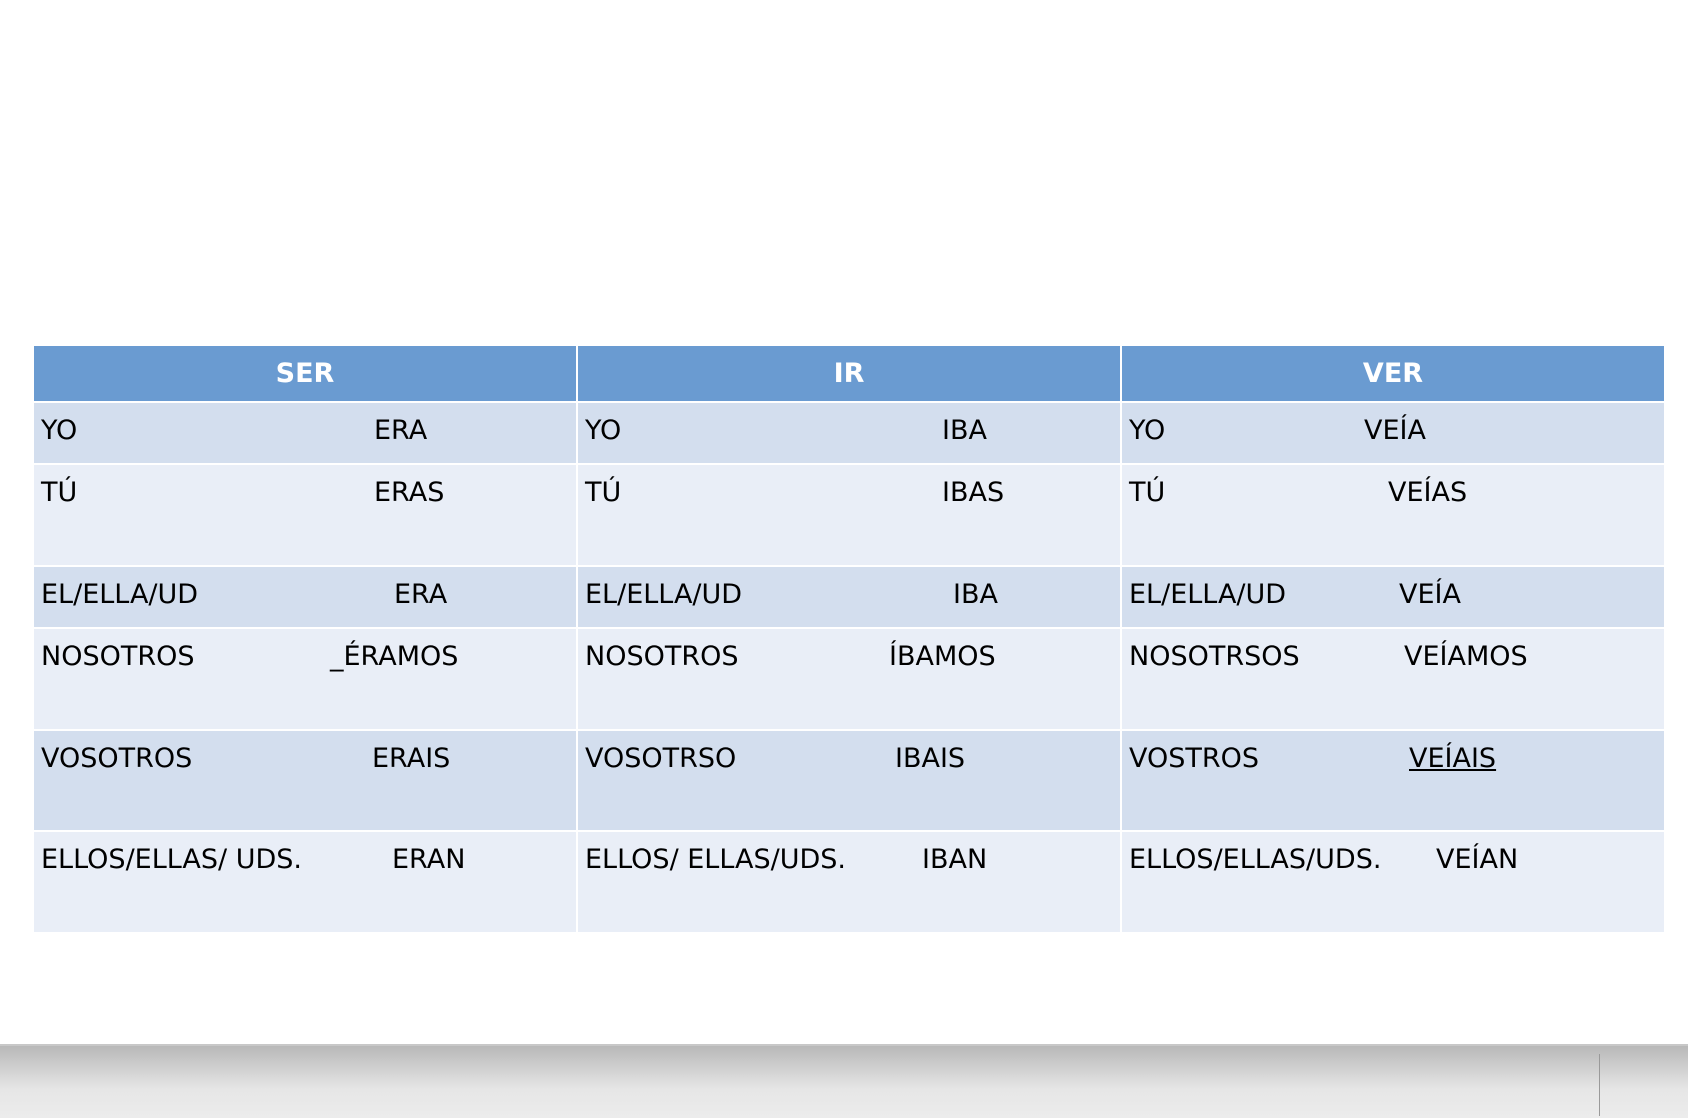 This screenshot has width=1688, height=1118. I want to click on table-cell: ELLOS/ELLAS/ UDS. ERAN, so click(306, 883).